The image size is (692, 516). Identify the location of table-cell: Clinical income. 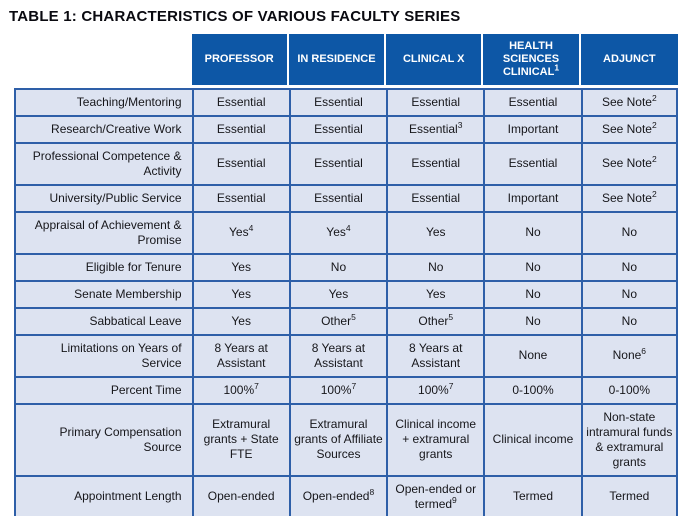
(532, 440).